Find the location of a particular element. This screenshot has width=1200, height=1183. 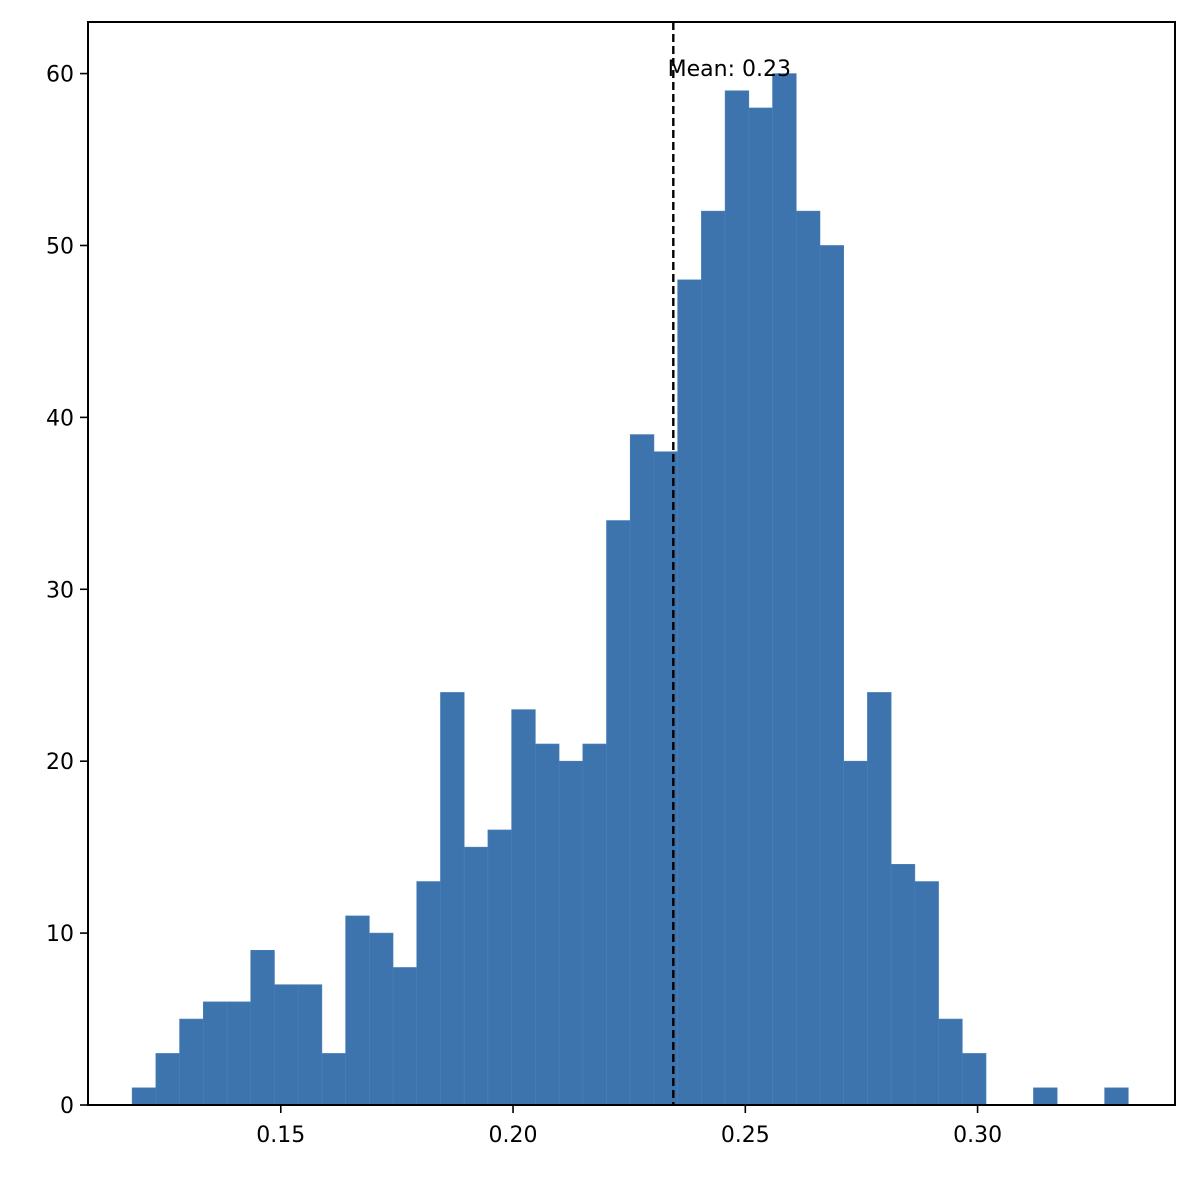

x-tick-label: 0.30 is located at coordinates (977, 1135).